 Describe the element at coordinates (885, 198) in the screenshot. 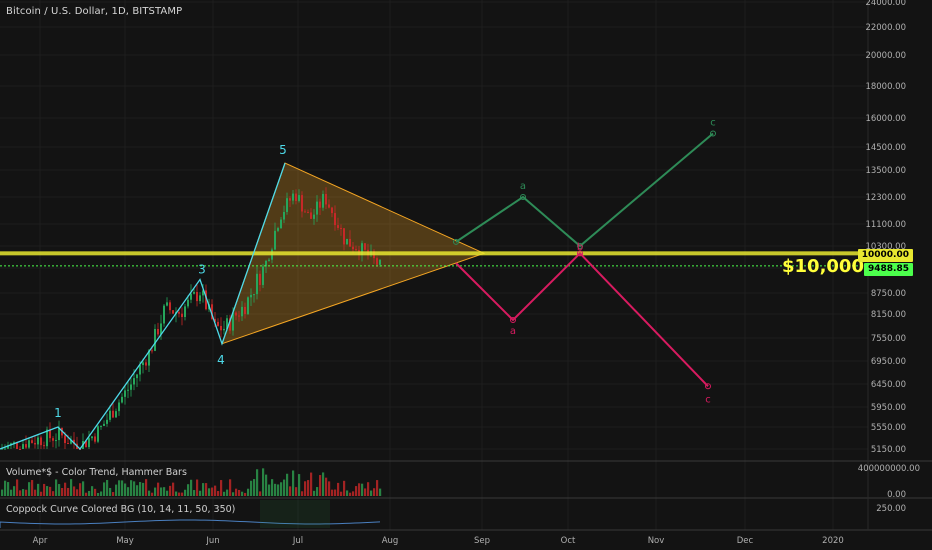

I see `y-tick-label: 12300.00` at that location.